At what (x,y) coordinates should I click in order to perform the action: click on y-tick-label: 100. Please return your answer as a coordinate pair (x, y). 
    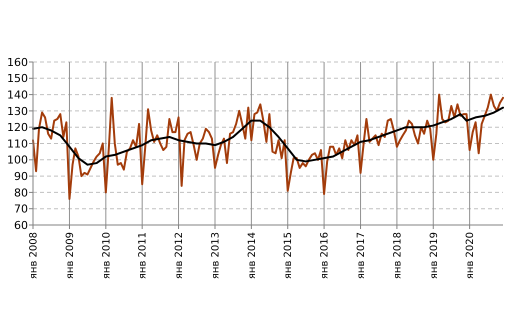
    Looking at the image, I should click on (17, 160).